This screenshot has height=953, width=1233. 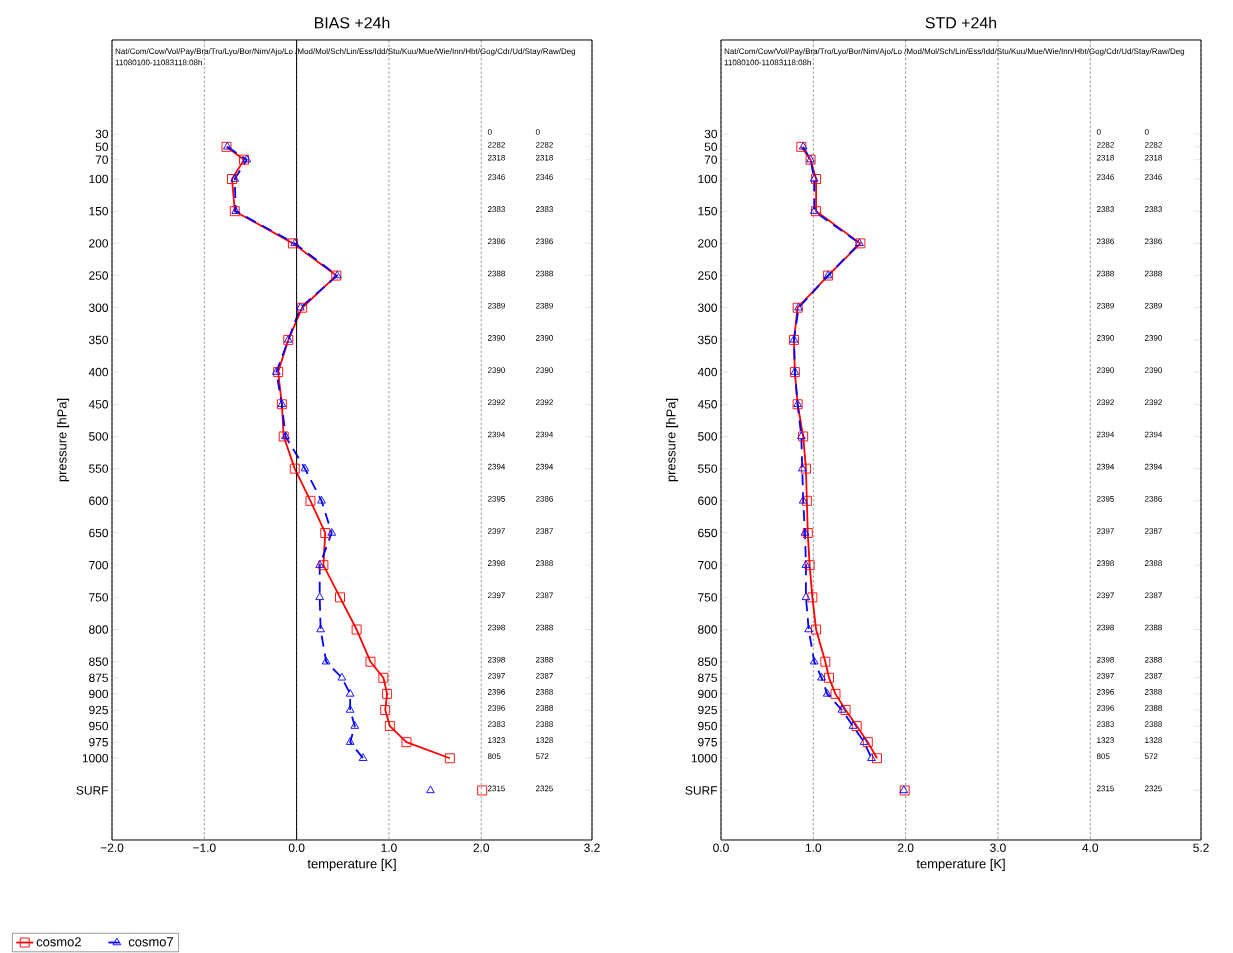 I want to click on y-tick-label: 450, so click(x=707, y=404).